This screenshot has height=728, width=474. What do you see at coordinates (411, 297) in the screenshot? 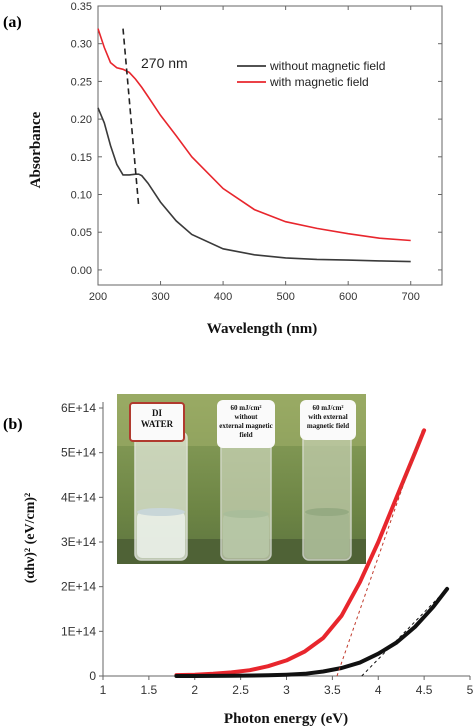
I see `x-tick-label: 700` at bounding box center [411, 297].